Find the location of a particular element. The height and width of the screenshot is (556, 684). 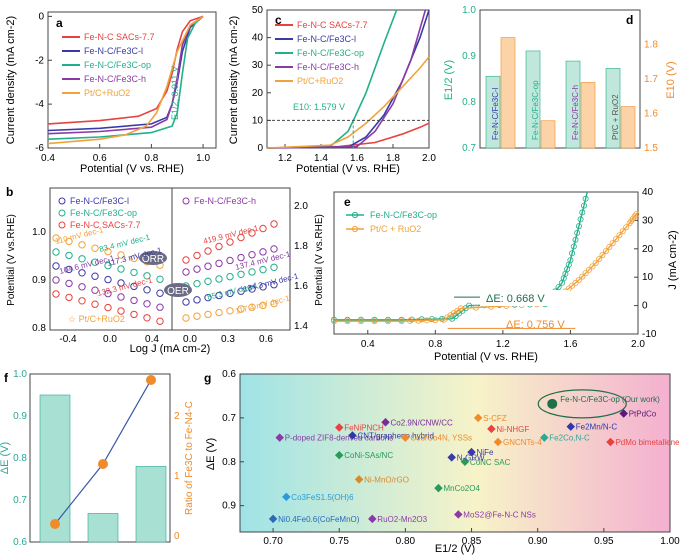

scatter-label: CoNC SAC is located at coordinates (490, 462).